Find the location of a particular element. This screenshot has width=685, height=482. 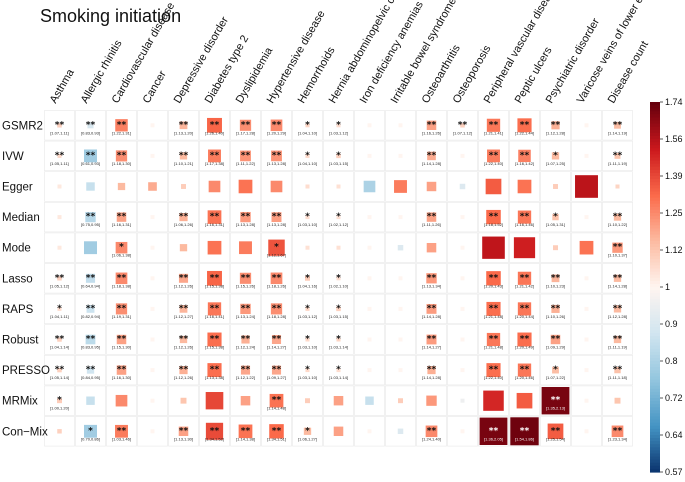

confidence-interval: [1.04,1.16] is located at coordinates (307, 285).